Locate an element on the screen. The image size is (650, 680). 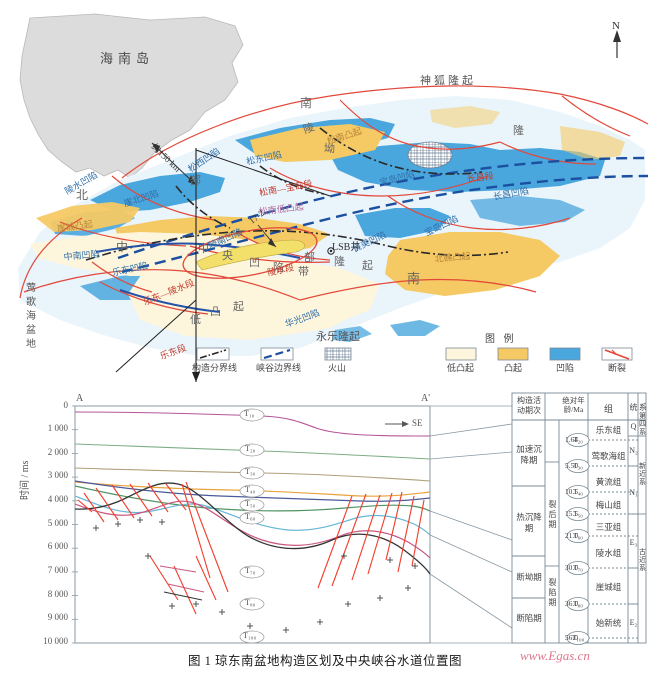
map-label-nan-south: 南 is located at coordinates (414, 278).